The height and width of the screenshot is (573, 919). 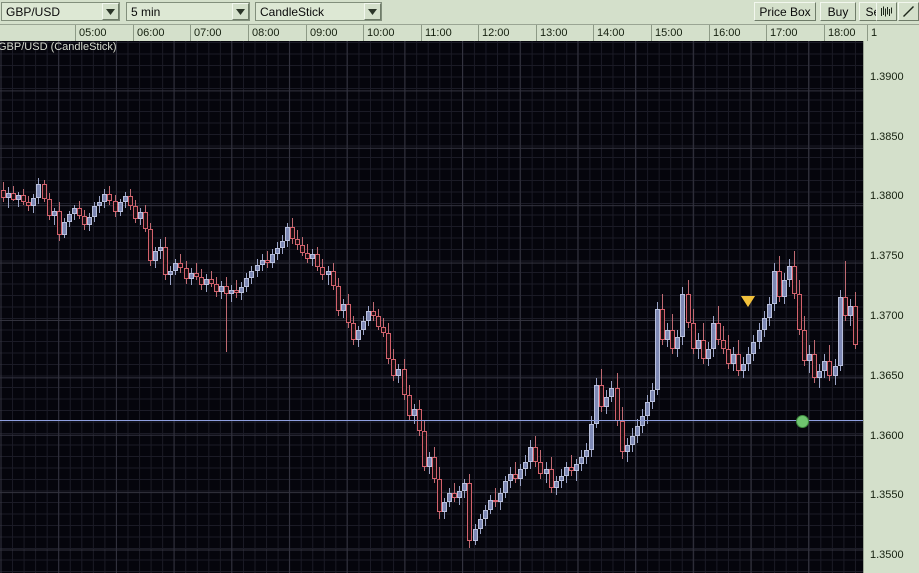 I want to click on time-tick: 1, so click(x=872, y=33).